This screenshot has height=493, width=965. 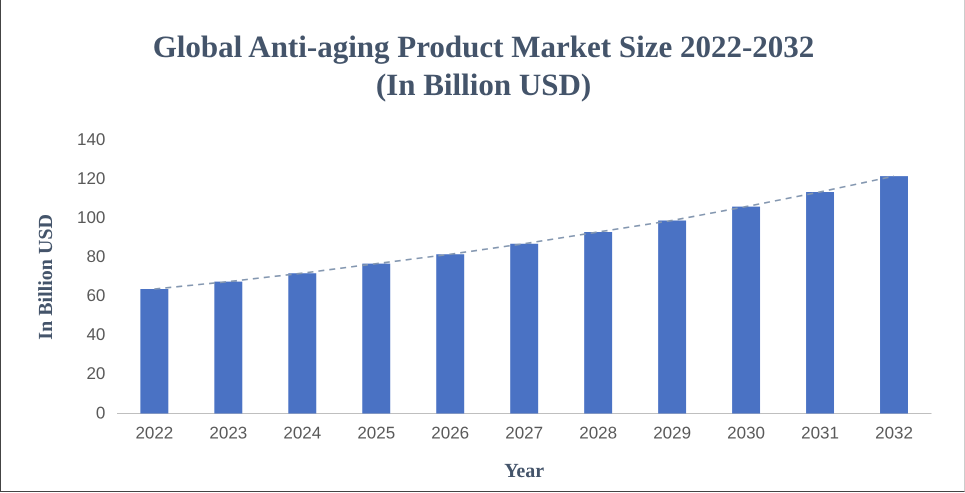 What do you see at coordinates (820, 432) in the screenshot?
I see `x-tick-label: 2031` at bounding box center [820, 432].